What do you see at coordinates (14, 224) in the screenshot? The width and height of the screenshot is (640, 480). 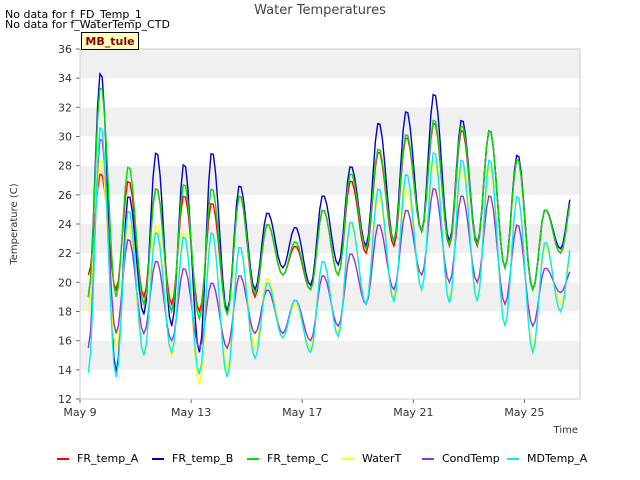 I see `y-axis-label: Temperature (C)` at bounding box center [14, 224].